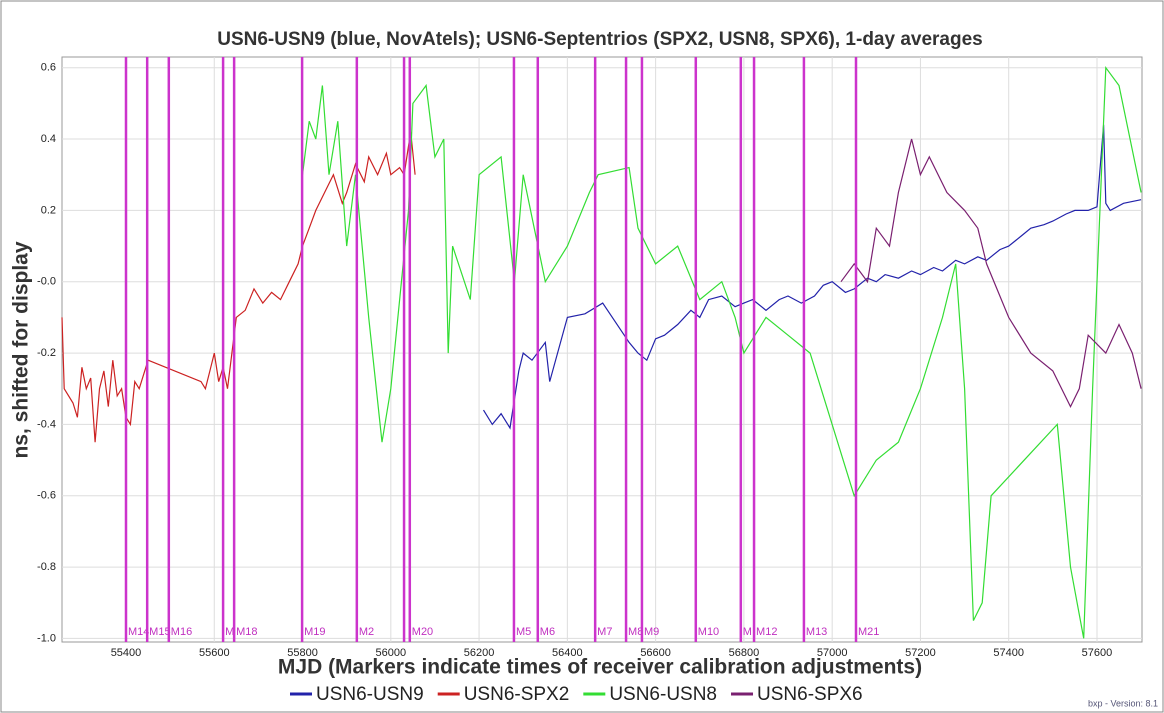 Image resolution: width=1164 pixels, height=713 pixels. I want to click on x-tick-label: 56000, so click(391, 653).